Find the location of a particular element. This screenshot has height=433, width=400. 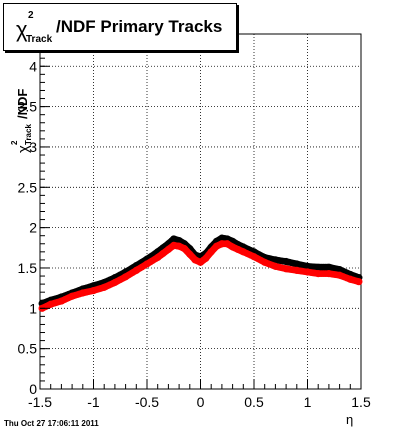

ylabel-text: /NDF is located at coordinates (22, 103).